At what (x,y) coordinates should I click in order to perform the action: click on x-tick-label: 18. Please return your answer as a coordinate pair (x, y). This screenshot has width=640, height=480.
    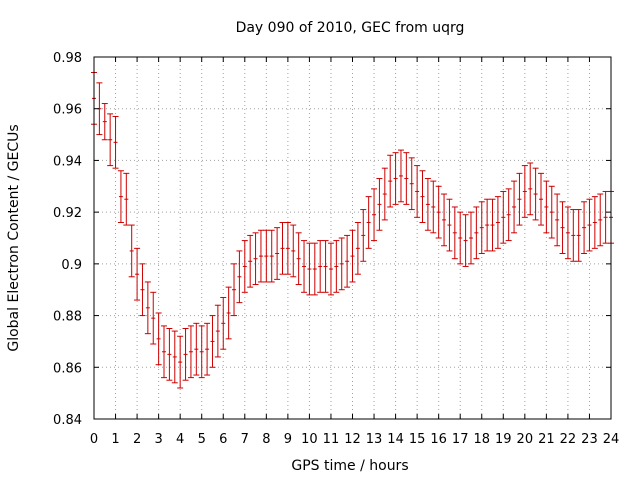
    Looking at the image, I should click on (481, 439).